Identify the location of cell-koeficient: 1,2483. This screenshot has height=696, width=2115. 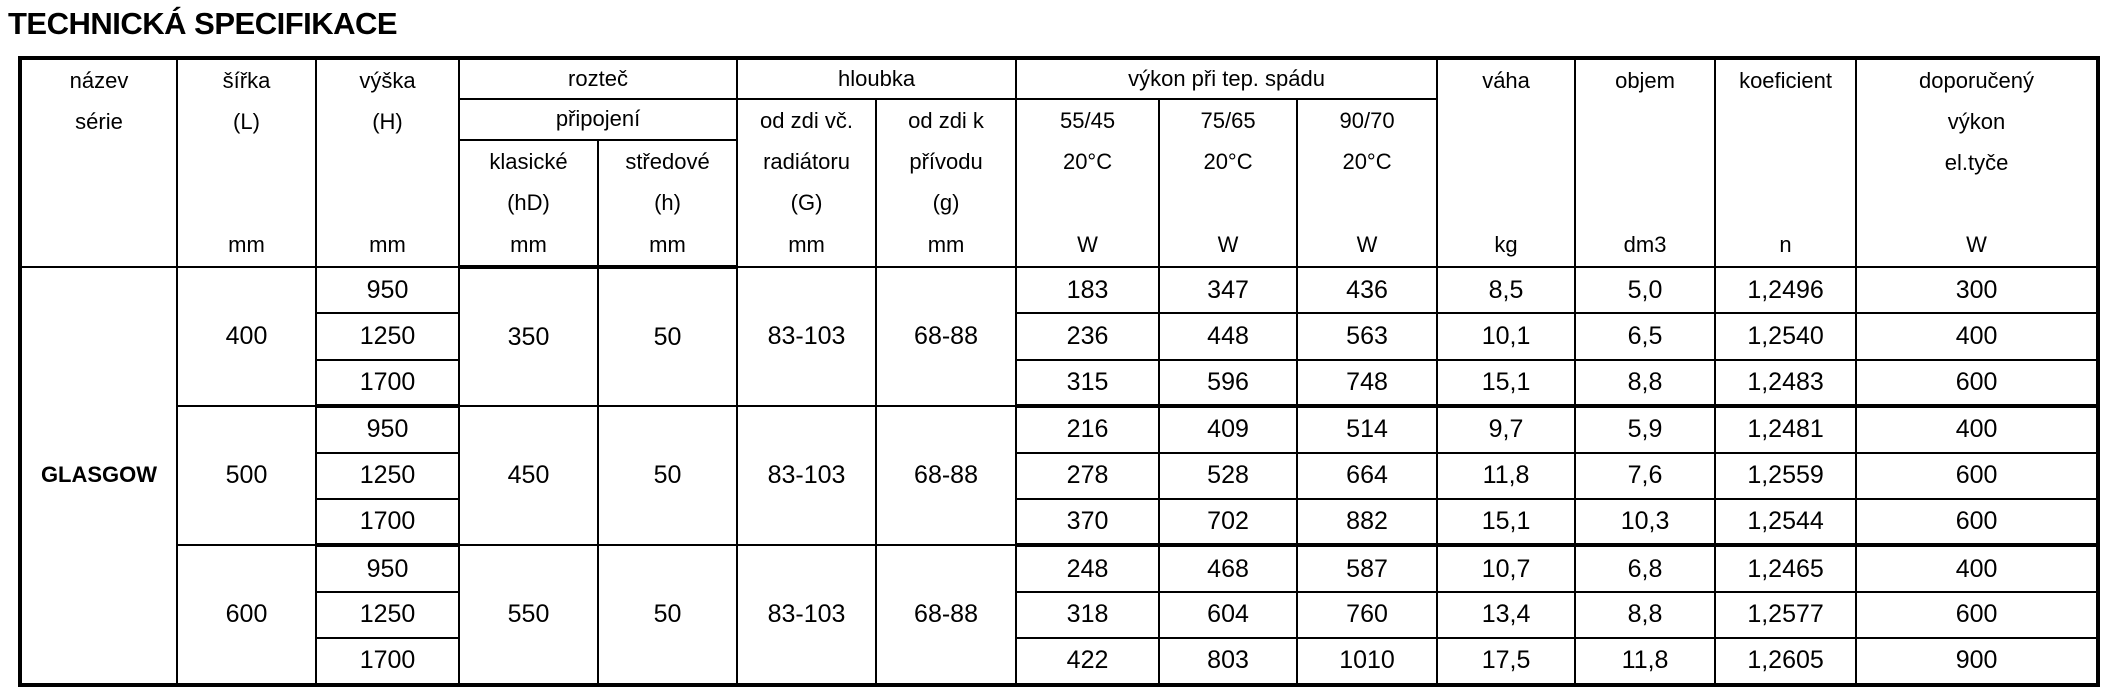
(1786, 383).